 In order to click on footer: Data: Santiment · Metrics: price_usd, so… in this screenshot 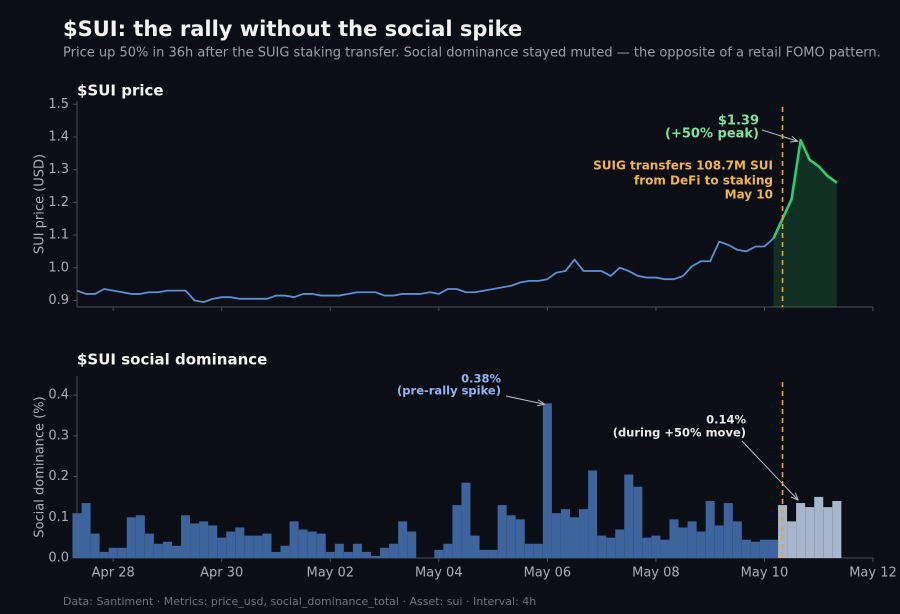, I will do `click(299, 601)`.